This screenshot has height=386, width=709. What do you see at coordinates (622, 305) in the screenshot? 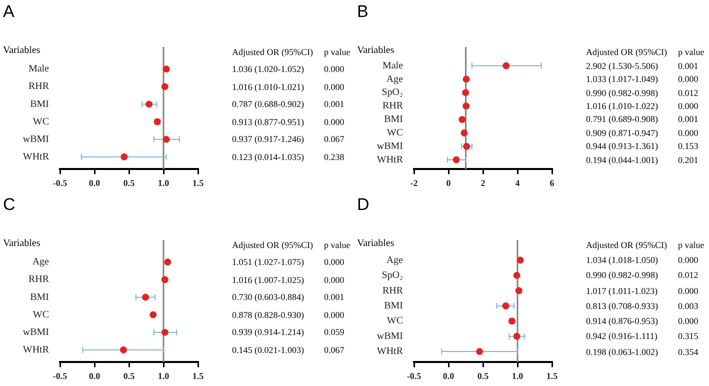
I see `text: 0.813 (0.708-0.933)` at bounding box center [622, 305].